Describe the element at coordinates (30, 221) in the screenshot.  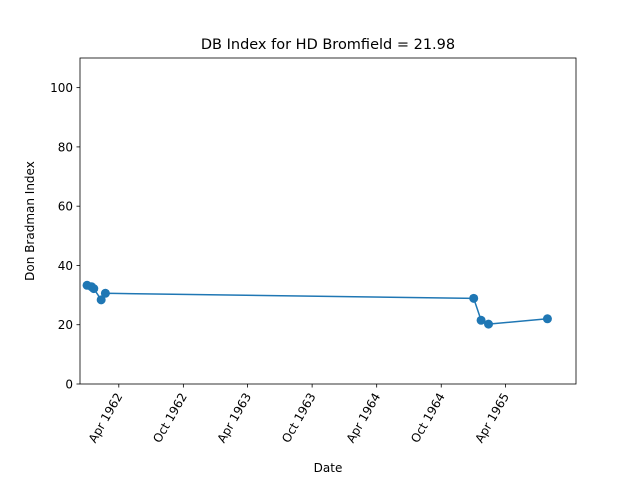
I see `y-axis-title: Don Bradman Index` at that location.